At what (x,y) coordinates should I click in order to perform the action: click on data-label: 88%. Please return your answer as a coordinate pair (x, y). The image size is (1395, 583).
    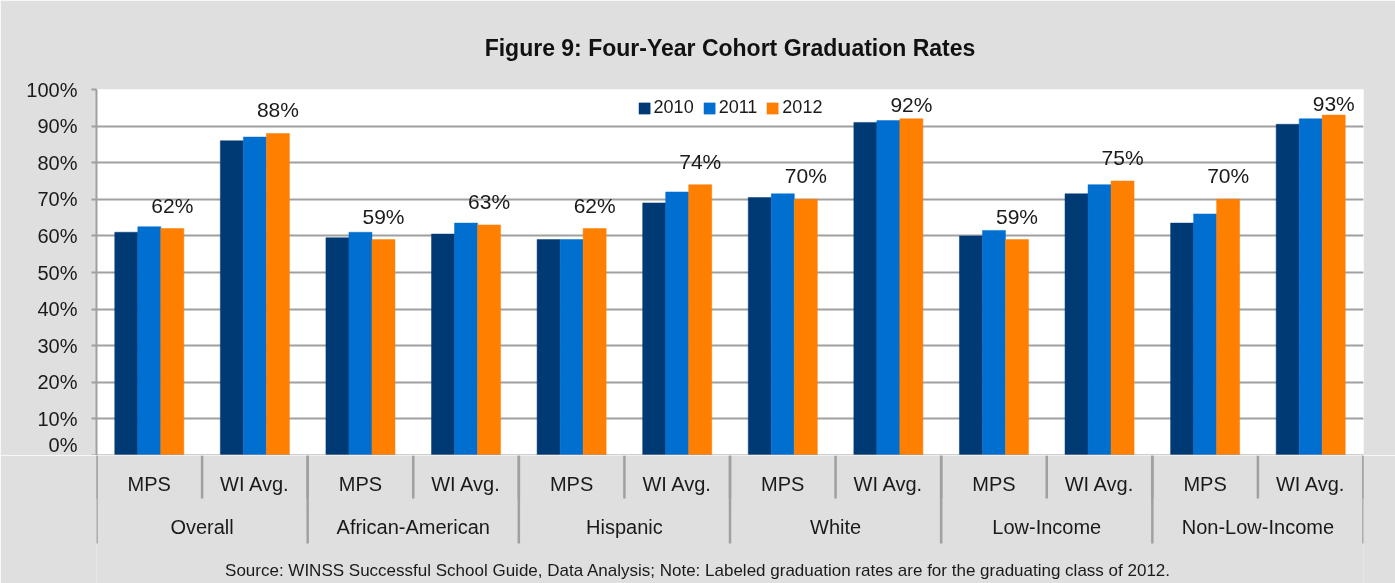
    Looking at the image, I should click on (277, 110).